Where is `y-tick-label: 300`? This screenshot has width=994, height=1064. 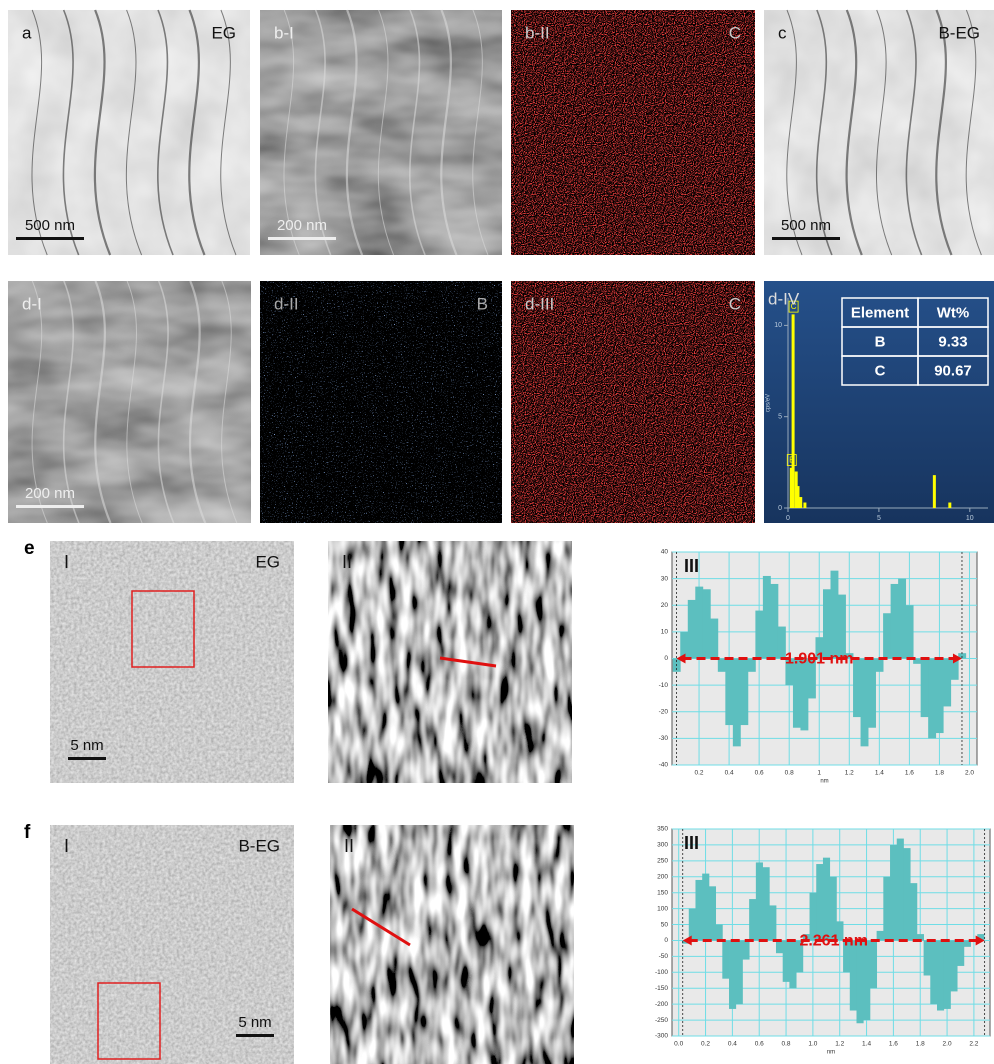
y-tick-label: 300 is located at coordinates (662, 845).